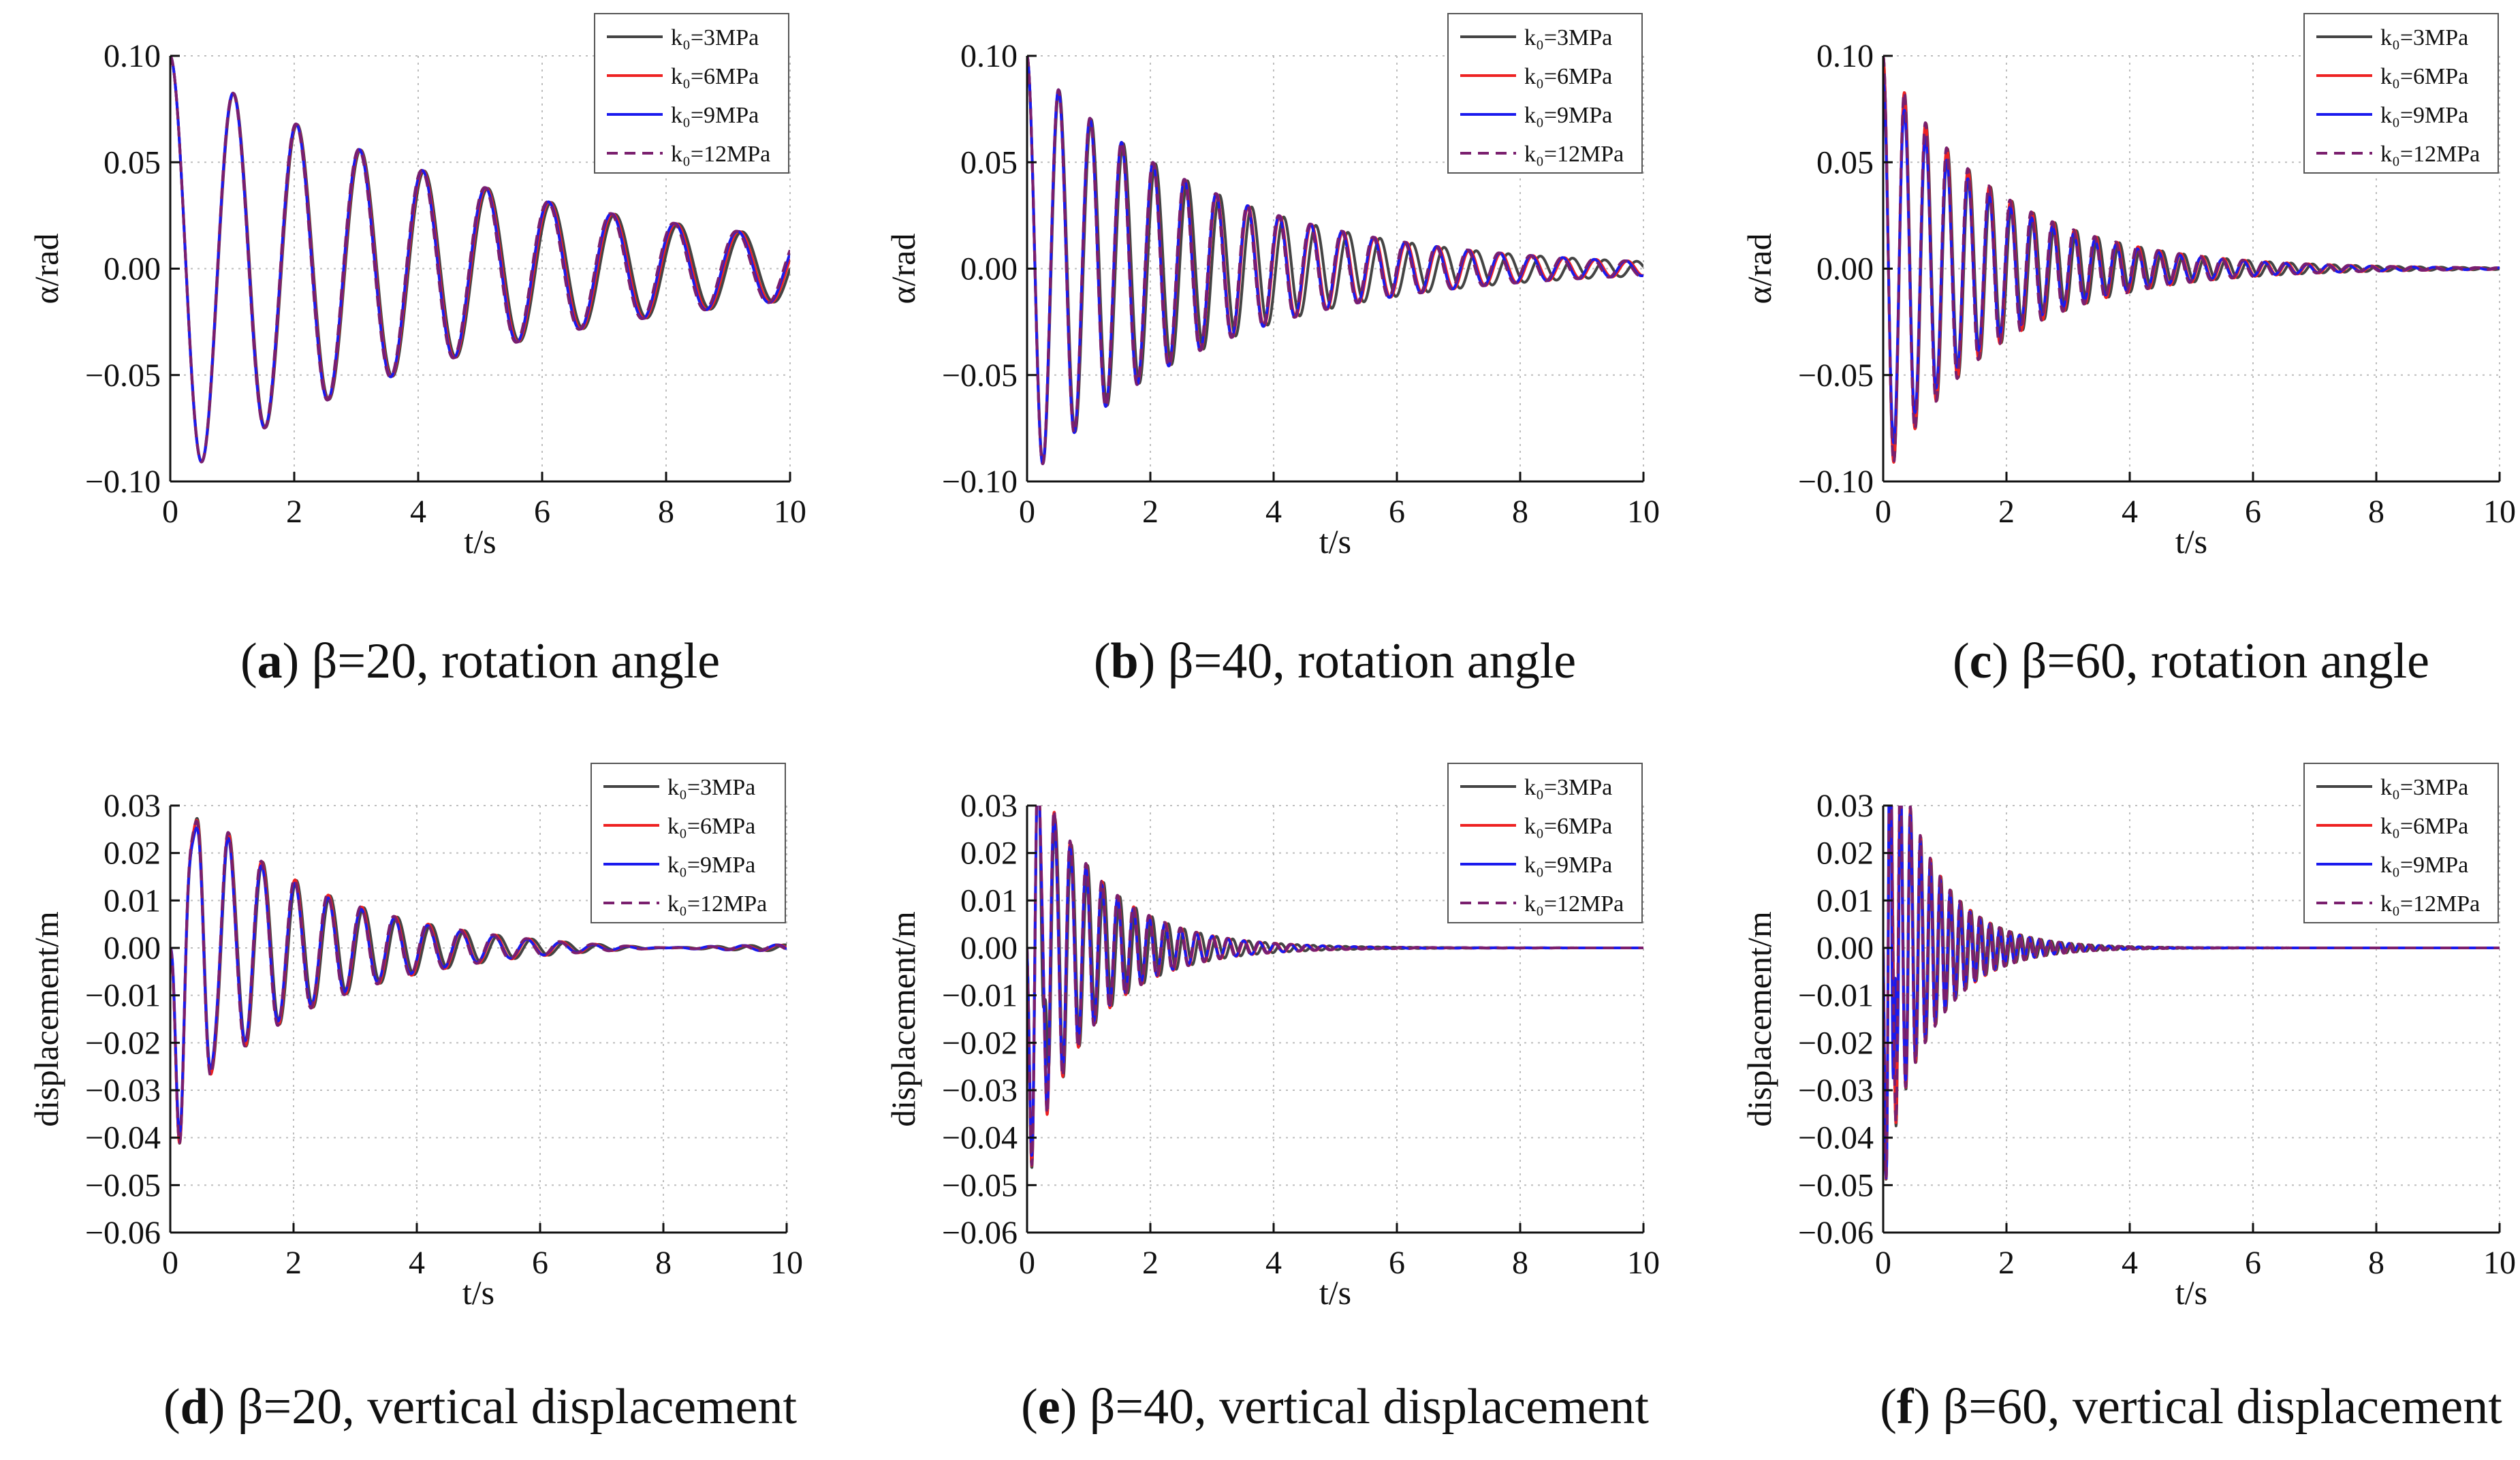  I want to click on caption-panel-label: c, so click(1981, 661).